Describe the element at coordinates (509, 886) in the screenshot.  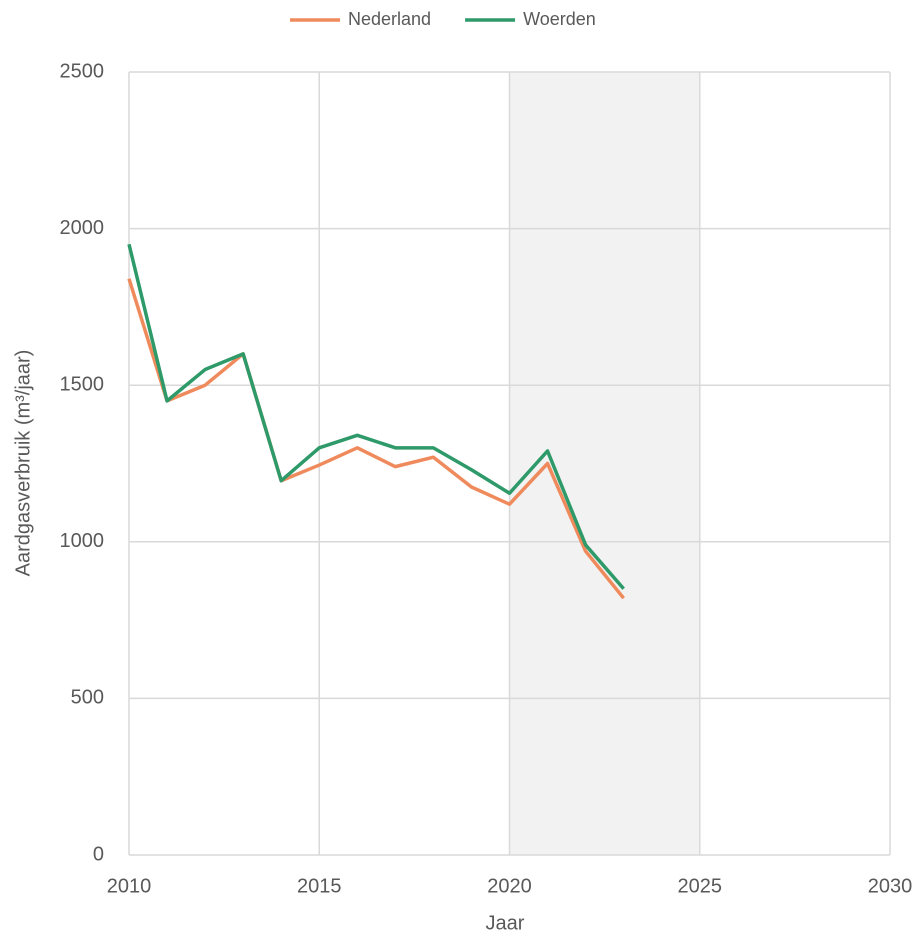
I see `x-tick-label: 2020` at that location.